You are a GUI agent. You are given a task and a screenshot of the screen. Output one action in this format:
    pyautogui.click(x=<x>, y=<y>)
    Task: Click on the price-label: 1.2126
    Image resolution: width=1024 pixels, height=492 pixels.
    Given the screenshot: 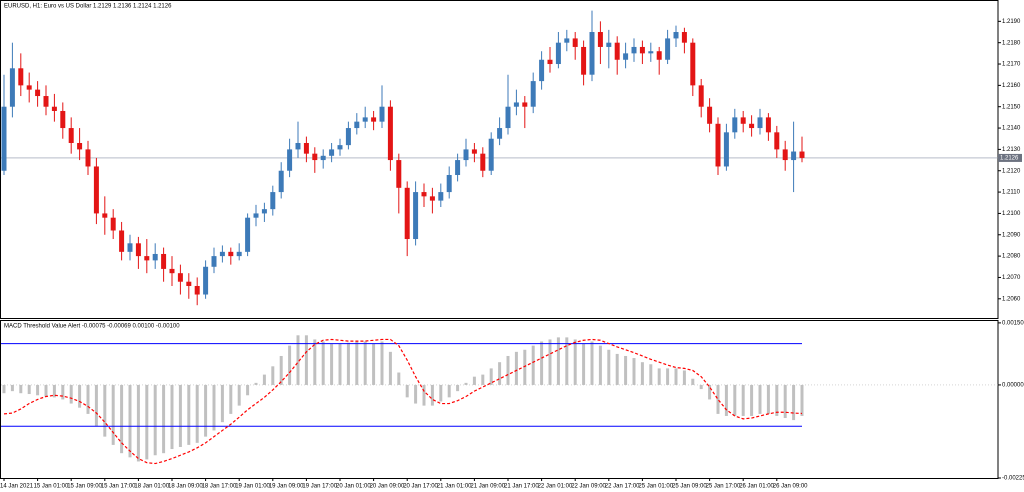 What is the action you would take?
    pyautogui.click(x=1009, y=159)
    